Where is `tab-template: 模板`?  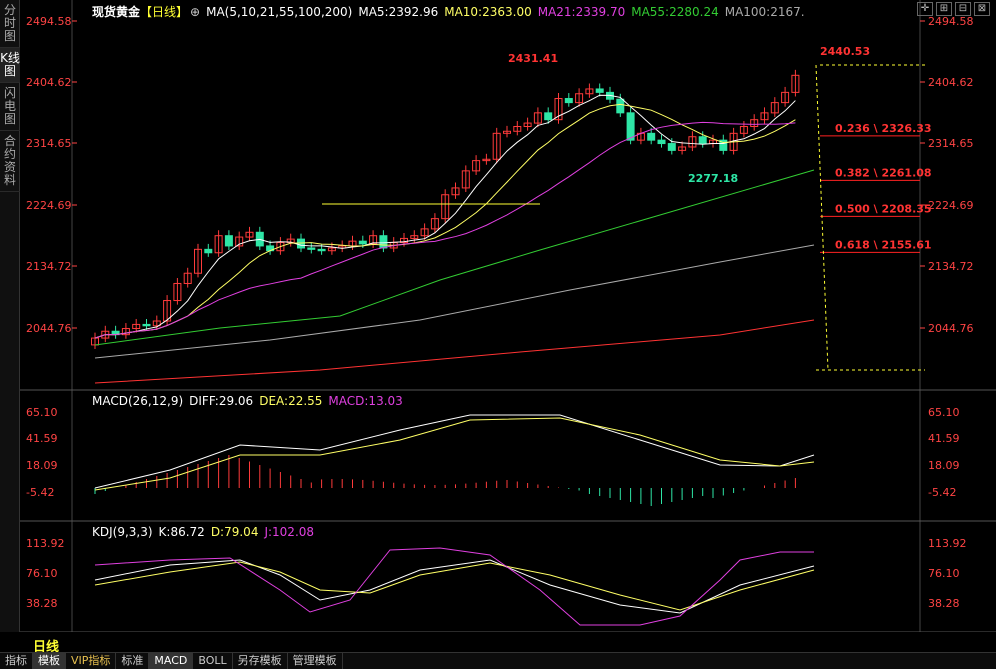 tab-template: 模板 is located at coordinates (49, 661).